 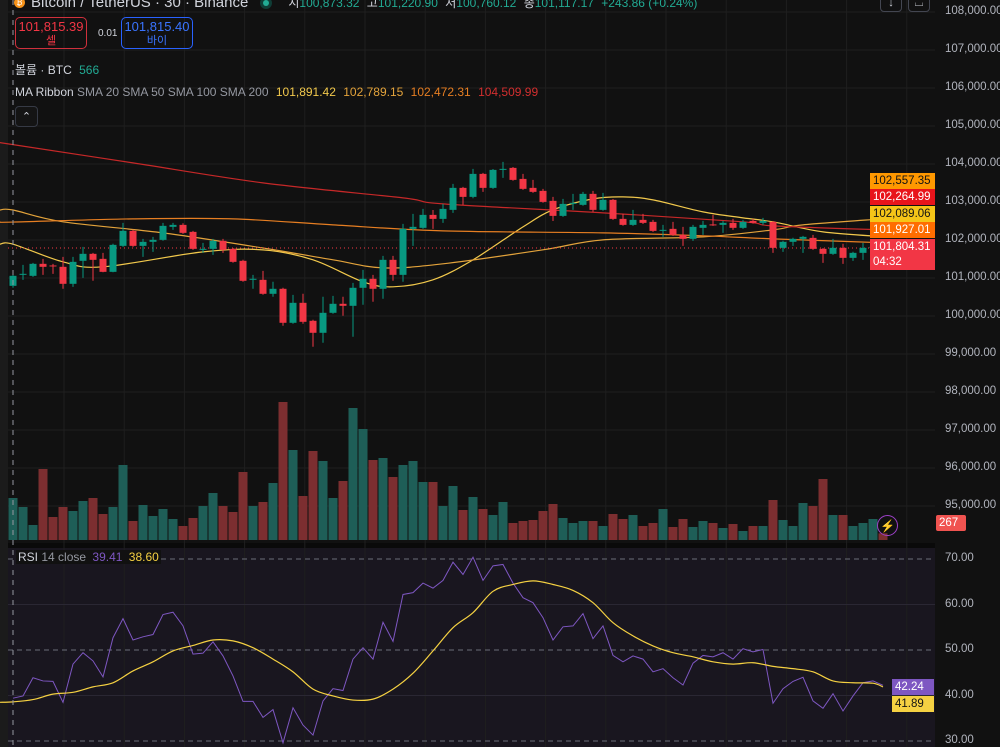 I want to click on bracket-icon: ⌴, so click(x=919, y=4).